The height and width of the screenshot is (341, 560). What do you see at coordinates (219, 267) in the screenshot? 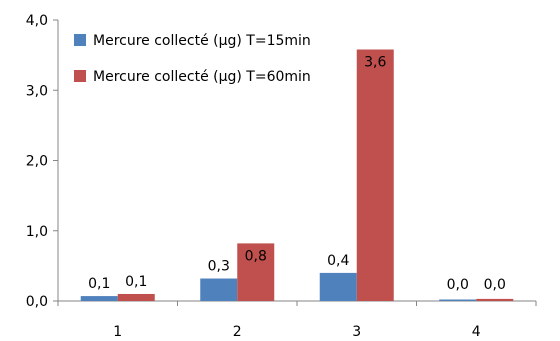
I see `data-label: 0,3` at bounding box center [219, 267].